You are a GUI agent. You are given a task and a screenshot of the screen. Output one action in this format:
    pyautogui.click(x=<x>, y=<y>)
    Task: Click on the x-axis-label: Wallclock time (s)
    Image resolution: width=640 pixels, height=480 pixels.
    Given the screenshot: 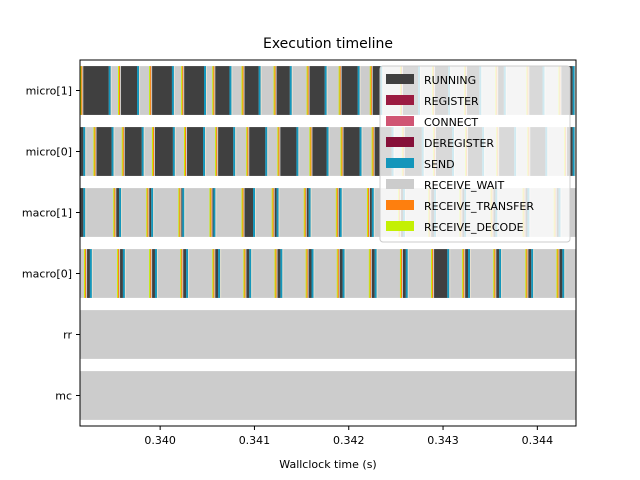 What is the action you would take?
    pyautogui.click(x=327, y=464)
    